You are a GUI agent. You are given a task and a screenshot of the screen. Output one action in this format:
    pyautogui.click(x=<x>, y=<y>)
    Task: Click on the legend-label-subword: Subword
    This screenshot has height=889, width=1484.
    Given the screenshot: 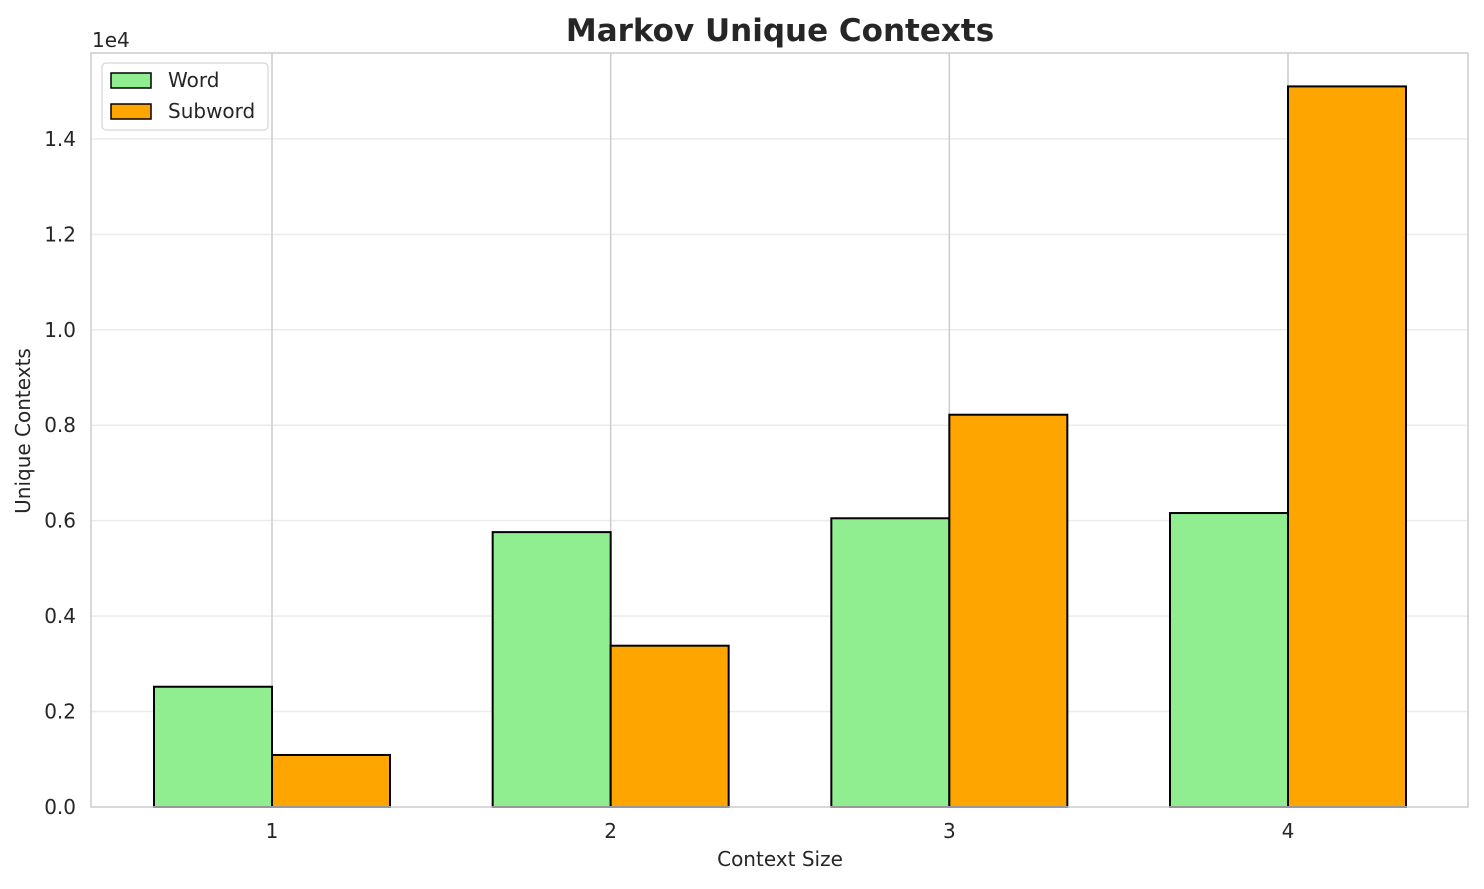 What is the action you would take?
    pyautogui.click(x=211, y=111)
    